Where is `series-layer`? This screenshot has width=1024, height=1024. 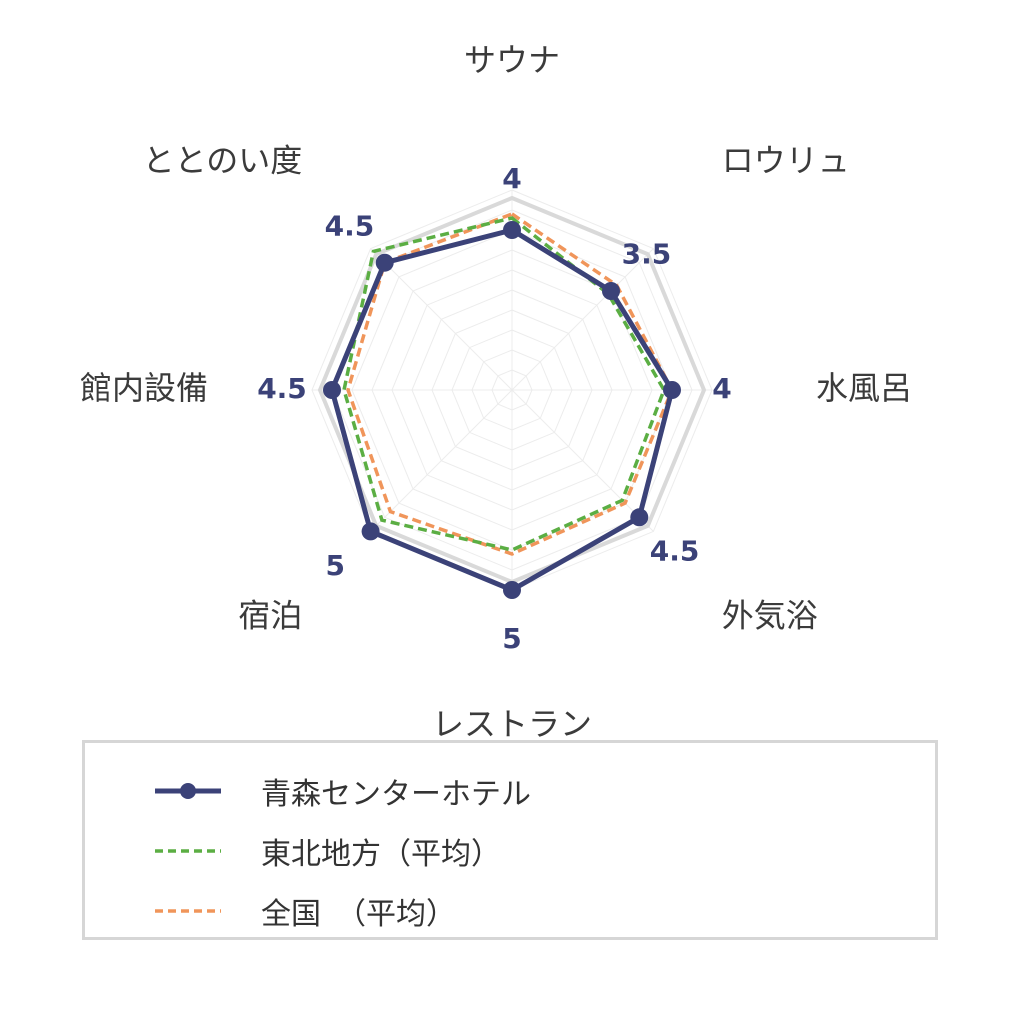
series-layer is located at coordinates (502, 405).